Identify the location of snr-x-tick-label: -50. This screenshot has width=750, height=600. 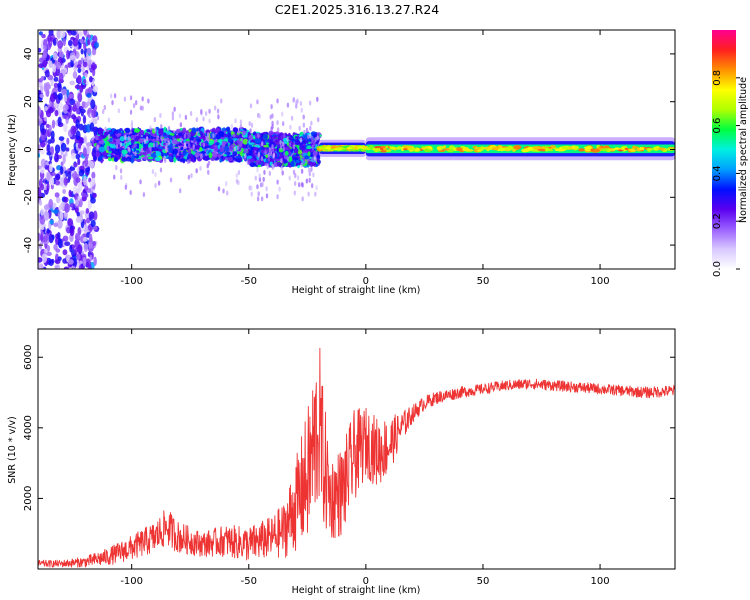
(249, 581).